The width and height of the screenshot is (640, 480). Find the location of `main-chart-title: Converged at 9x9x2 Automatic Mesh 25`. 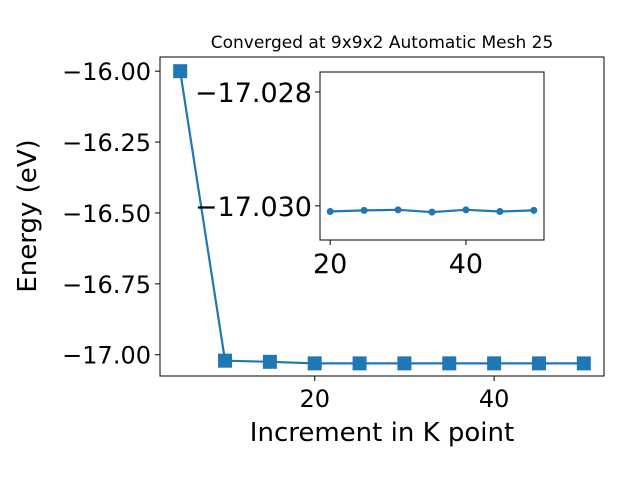

main-chart-title: Converged at 9x9x2 Automatic Mesh 25 is located at coordinates (382, 43).